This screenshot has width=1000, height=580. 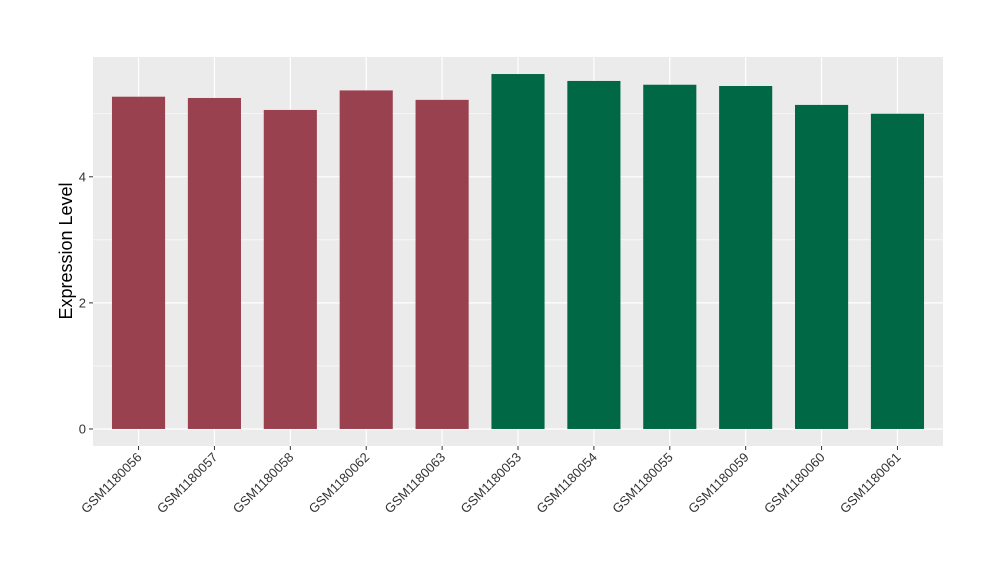 I want to click on x-tick-label: GSM1180056, so click(x=111, y=483).